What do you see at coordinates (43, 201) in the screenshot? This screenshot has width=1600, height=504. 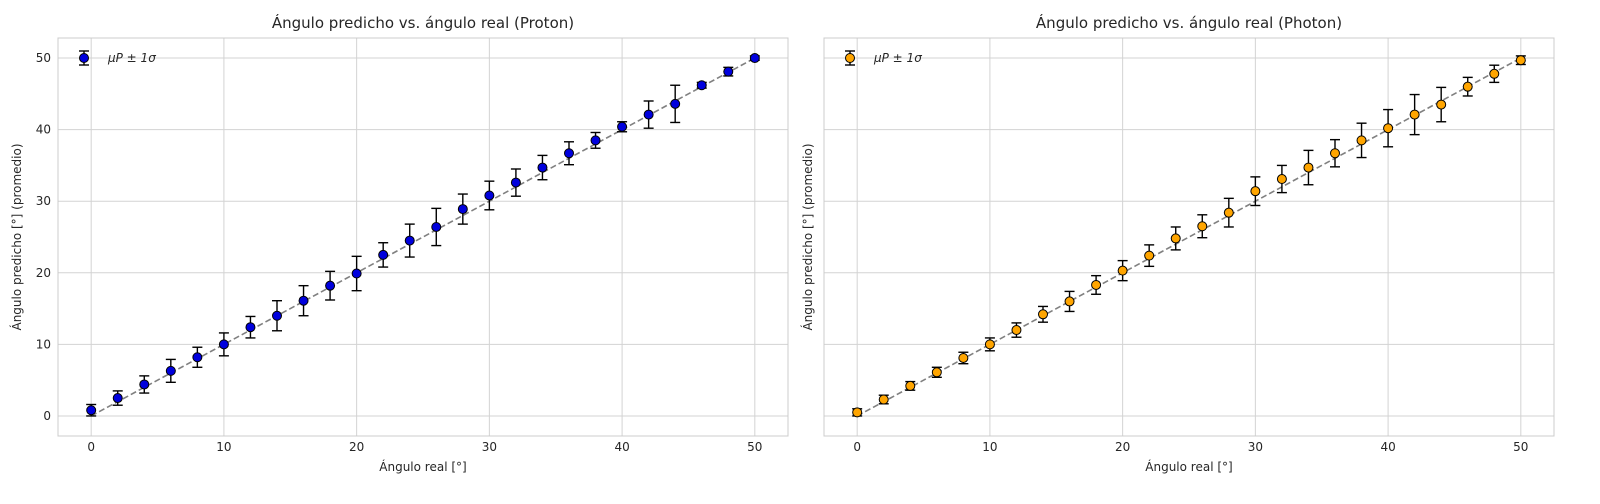 I see `y-tick-label: 30` at bounding box center [43, 201].